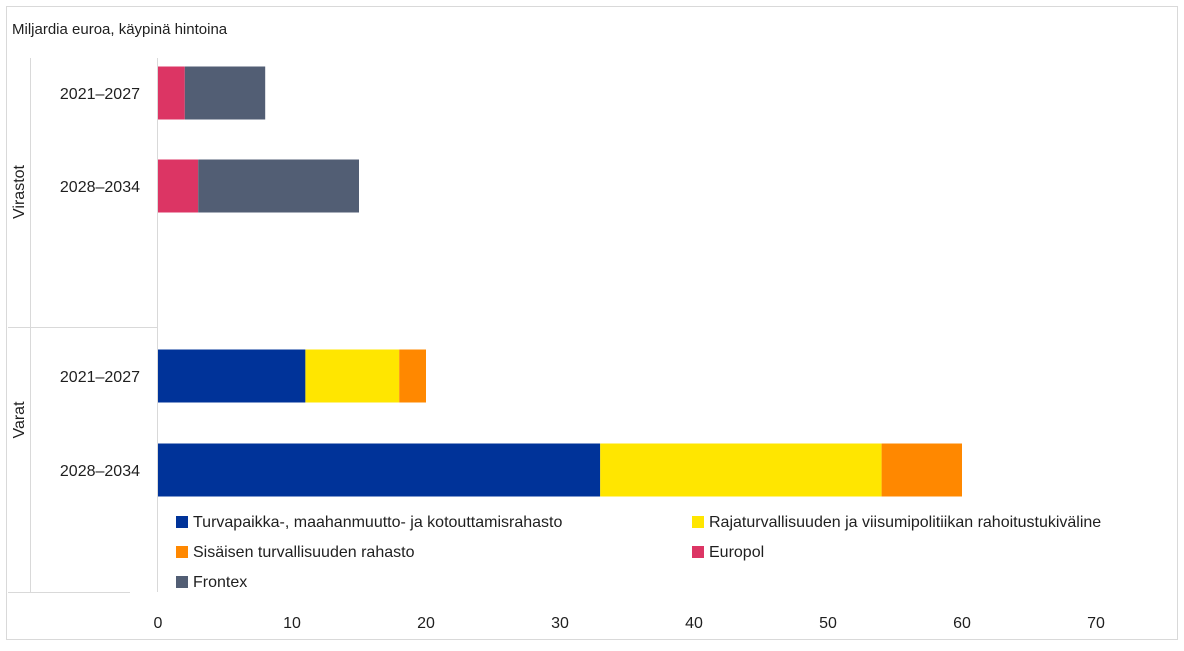 The image size is (1184, 651). I want to click on group-label: Virastot, so click(19, 191).